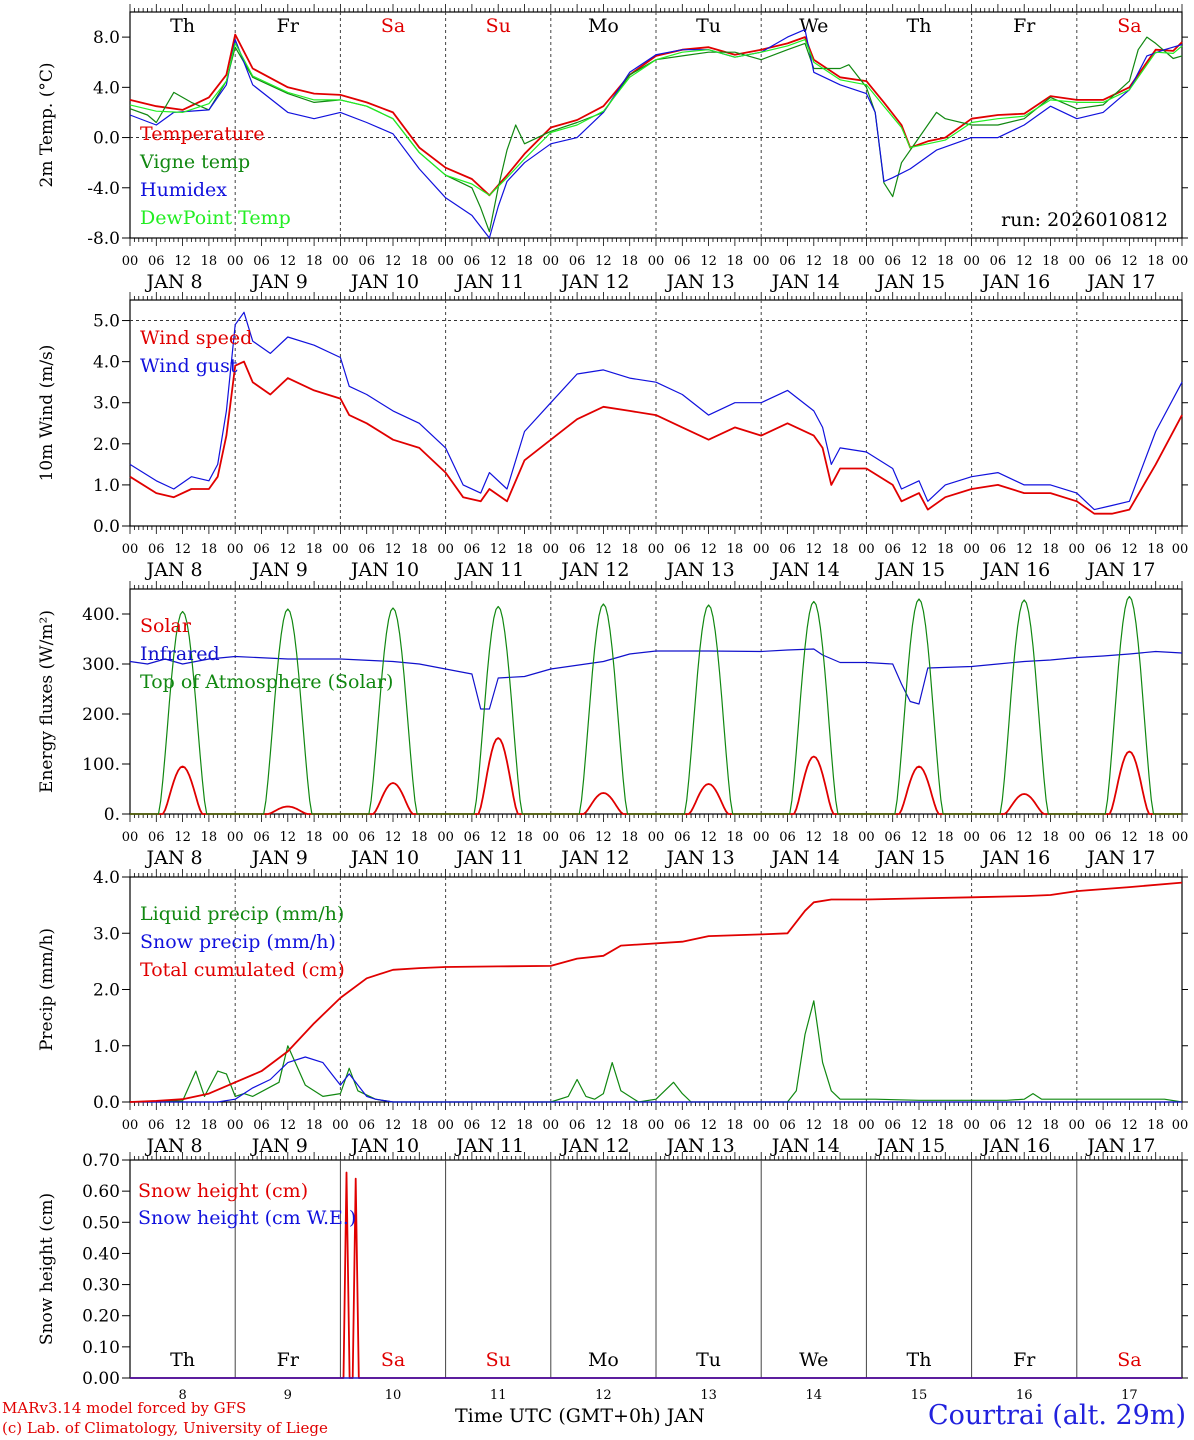 The height and width of the screenshot is (1440, 1194). Describe the element at coordinates (101, 1348) in the screenshot. I see `y-tick-label: 0.10` at that location.